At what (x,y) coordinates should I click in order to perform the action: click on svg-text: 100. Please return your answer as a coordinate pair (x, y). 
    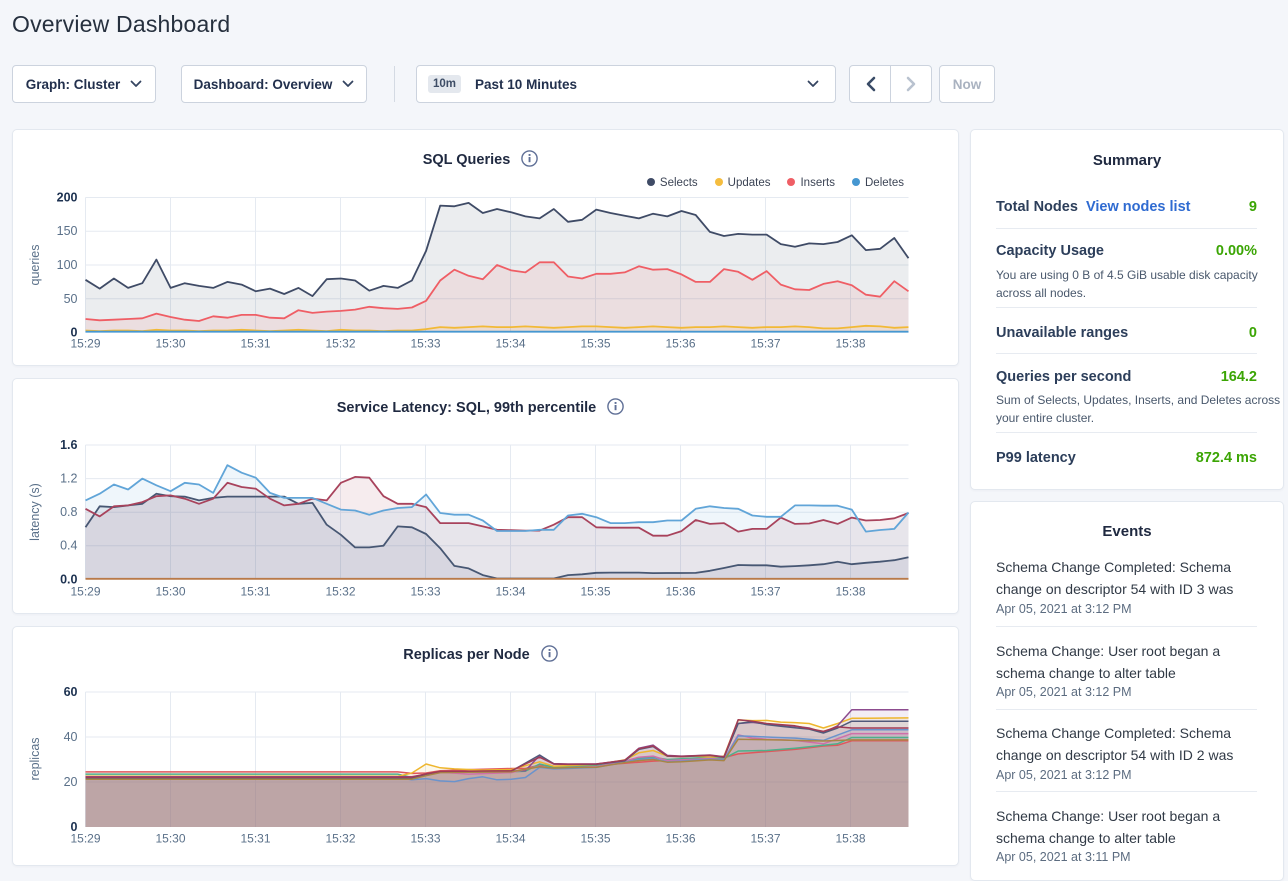
    Looking at the image, I should click on (67, 265).